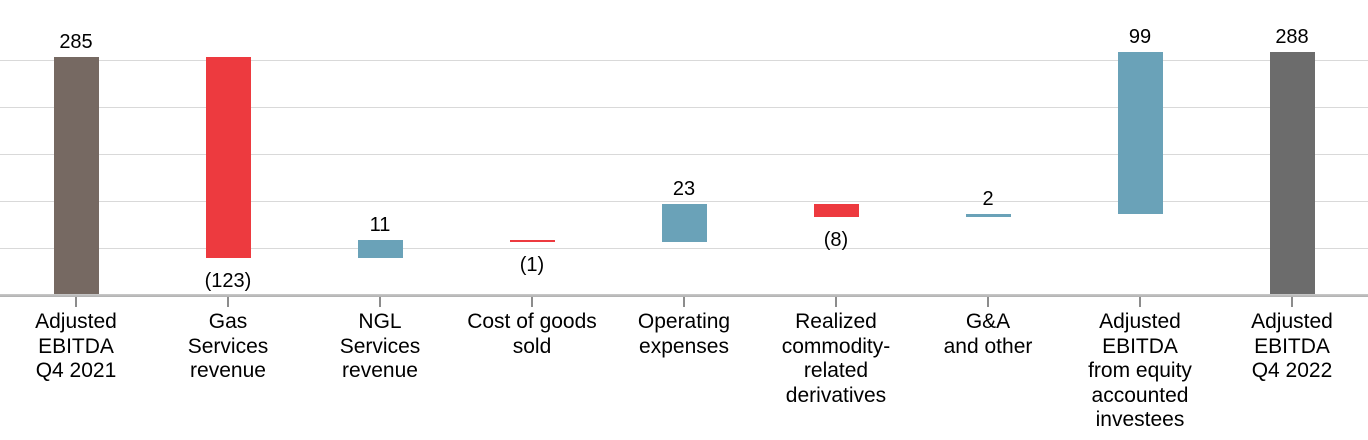 The image size is (1368, 440). I want to click on data-label: 288, so click(1292, 37).